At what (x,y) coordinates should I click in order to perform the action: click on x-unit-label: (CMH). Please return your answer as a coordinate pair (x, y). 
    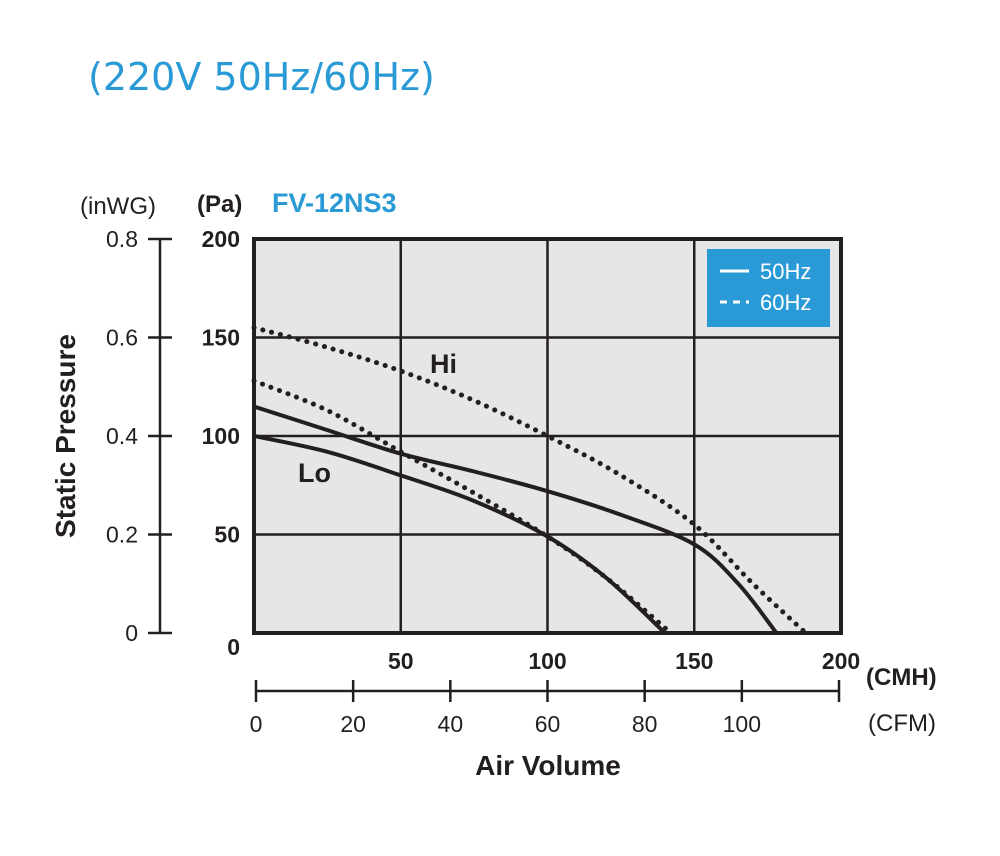
    Looking at the image, I should click on (901, 677).